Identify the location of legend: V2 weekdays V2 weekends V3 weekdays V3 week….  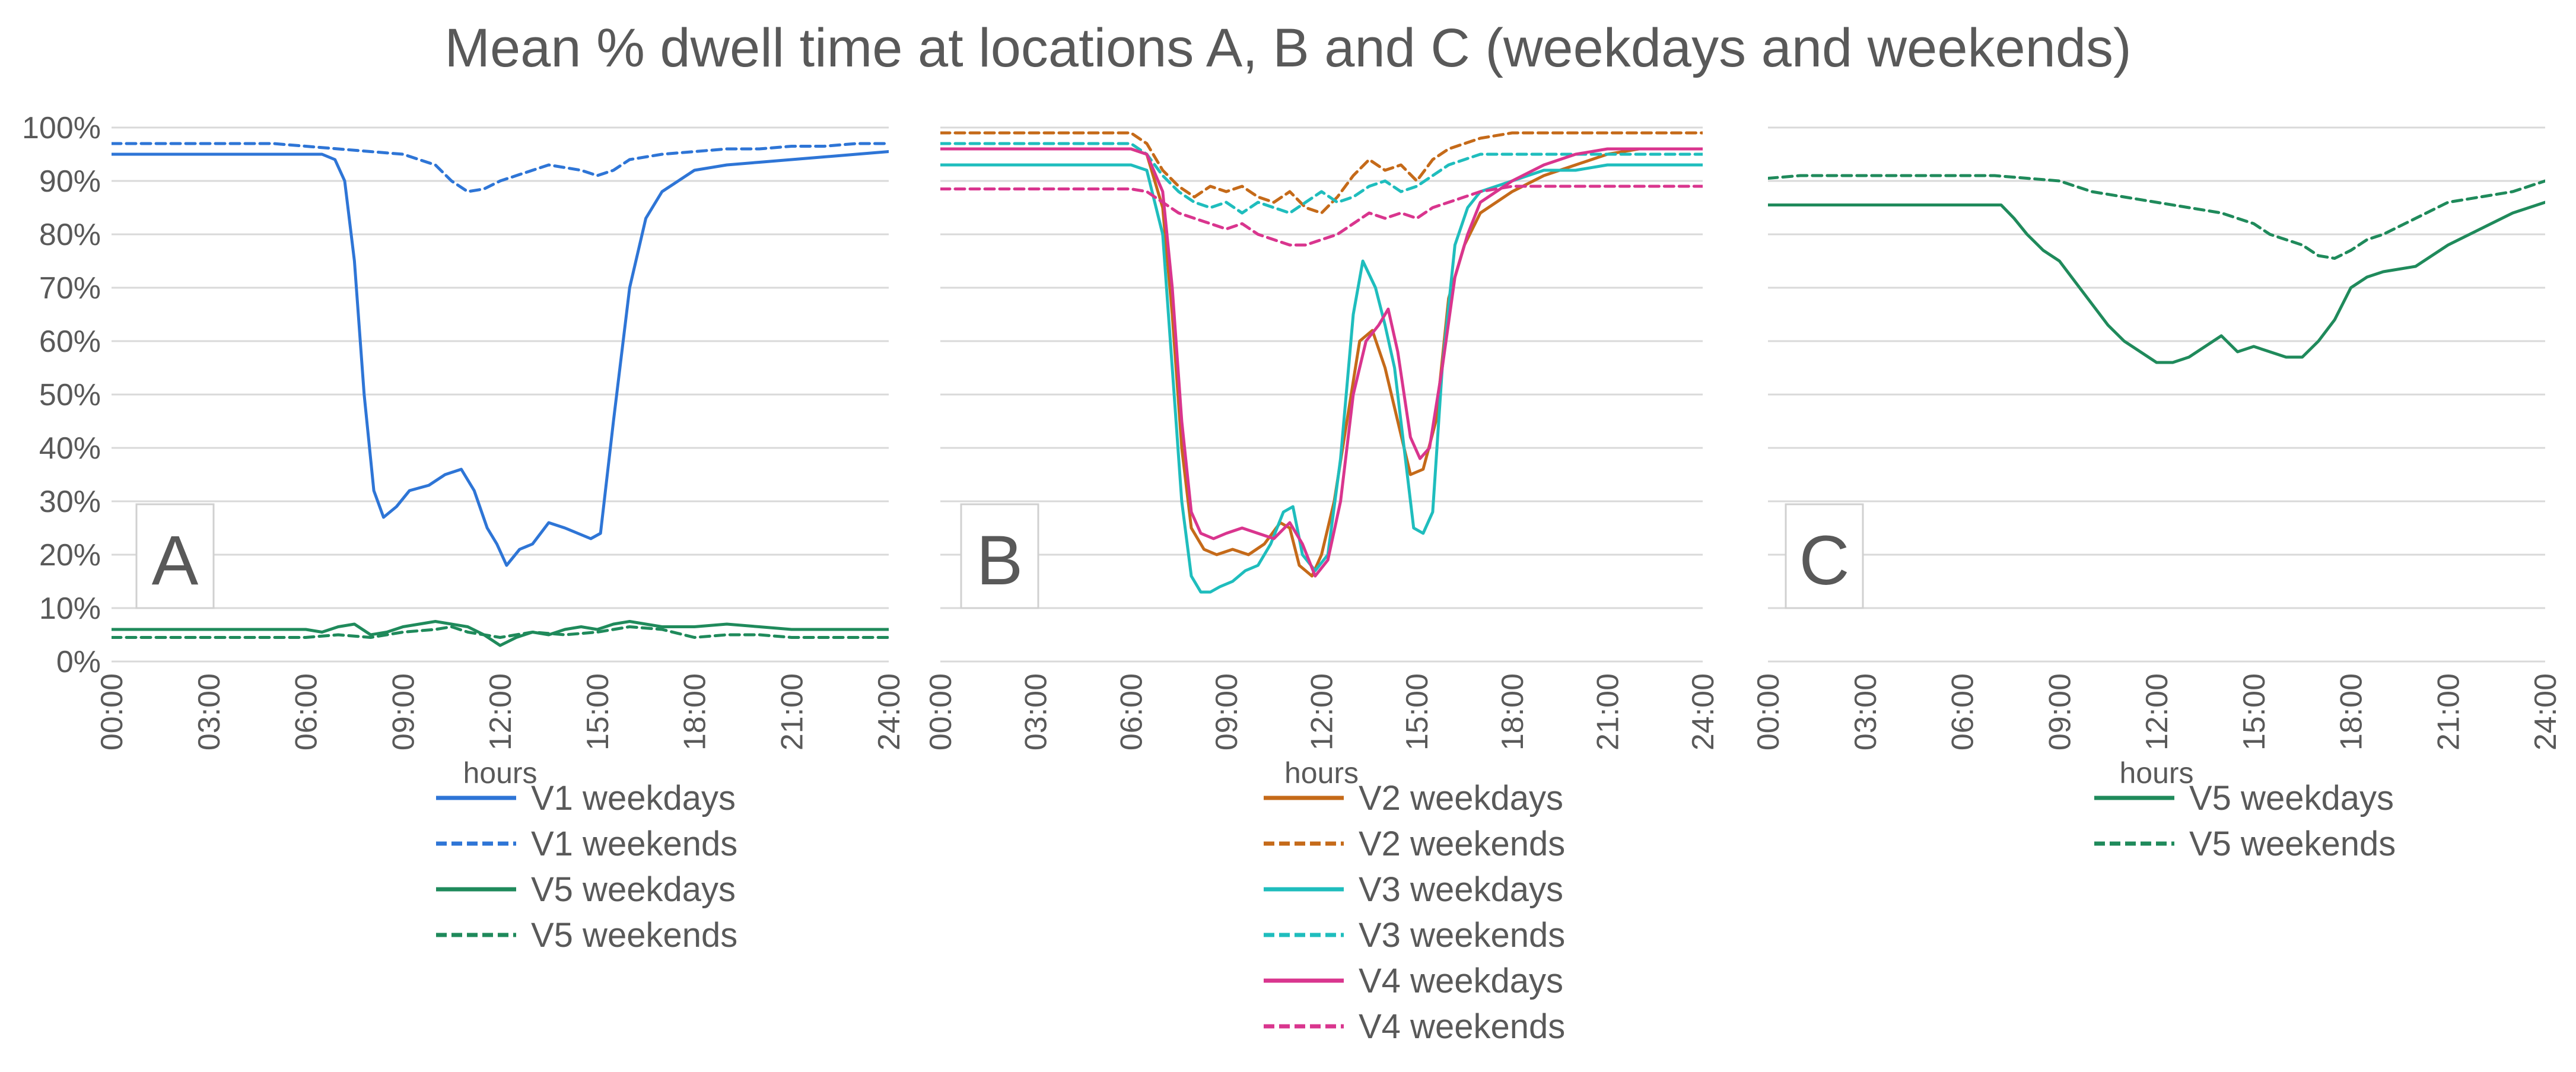
(1414, 912).